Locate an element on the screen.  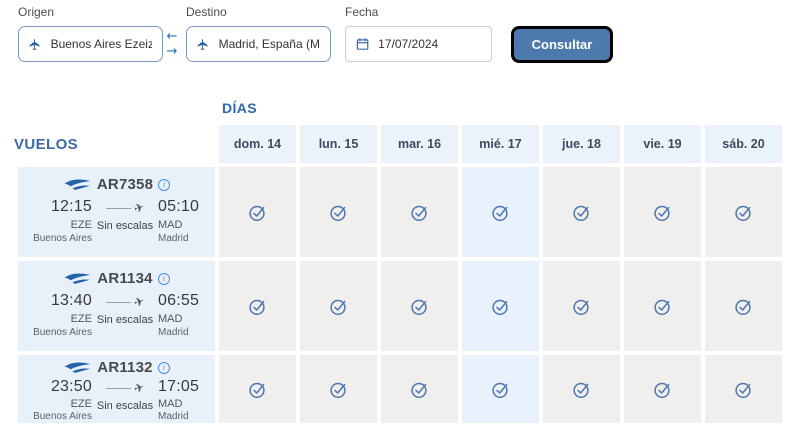
origin-field: ✈ is located at coordinates (90, 44).